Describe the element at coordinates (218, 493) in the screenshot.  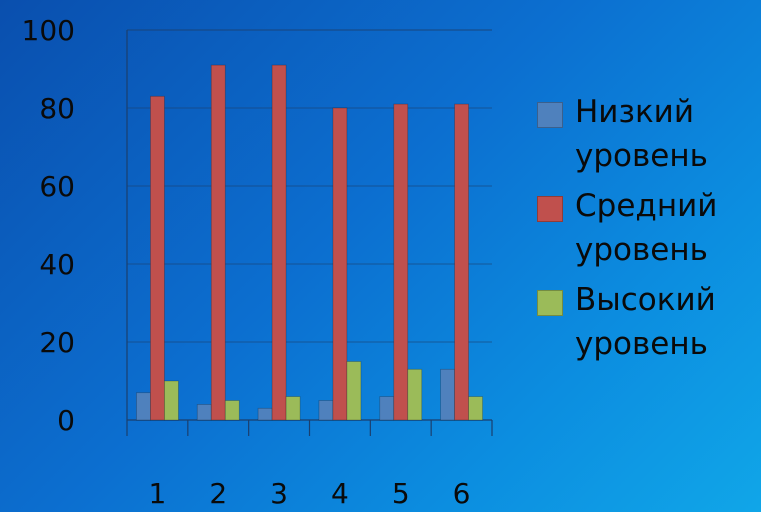
I see `x-tick-label: 2` at that location.